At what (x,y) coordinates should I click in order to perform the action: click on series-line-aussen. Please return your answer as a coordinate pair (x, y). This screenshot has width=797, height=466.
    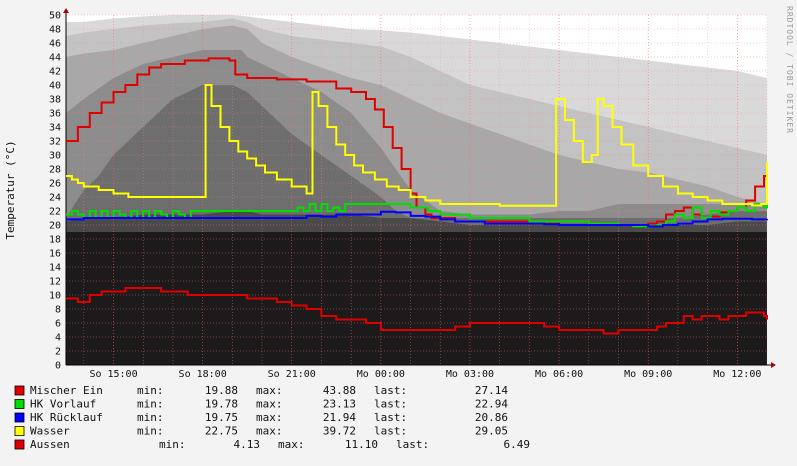
    Looking at the image, I should click on (417, 311).